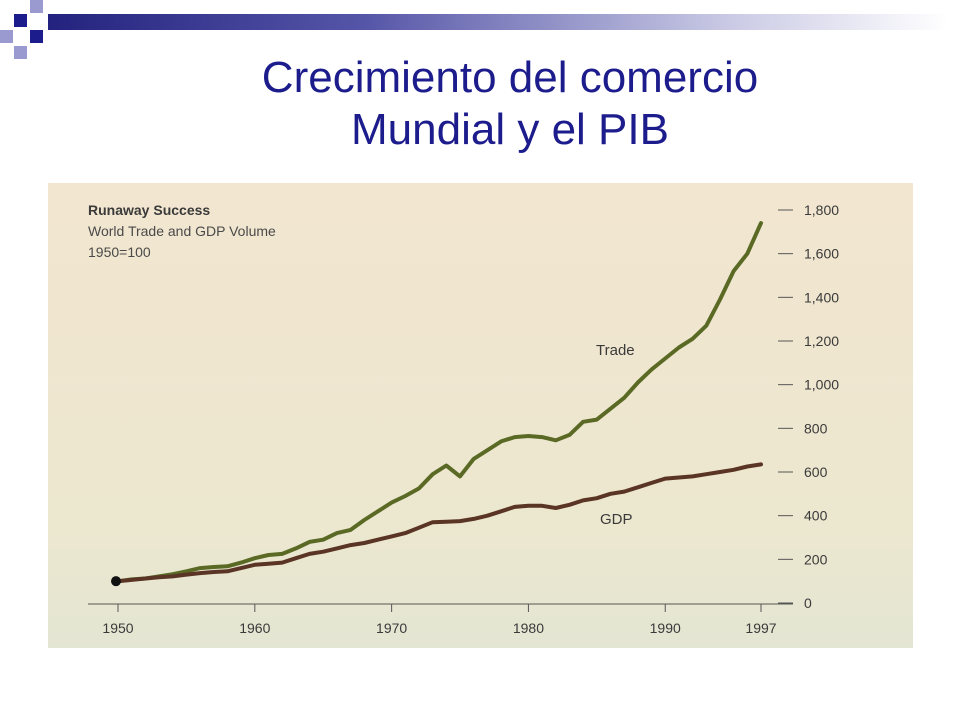 The image size is (960, 720). What do you see at coordinates (816, 559) in the screenshot?
I see `y-tick-label: 200` at bounding box center [816, 559].